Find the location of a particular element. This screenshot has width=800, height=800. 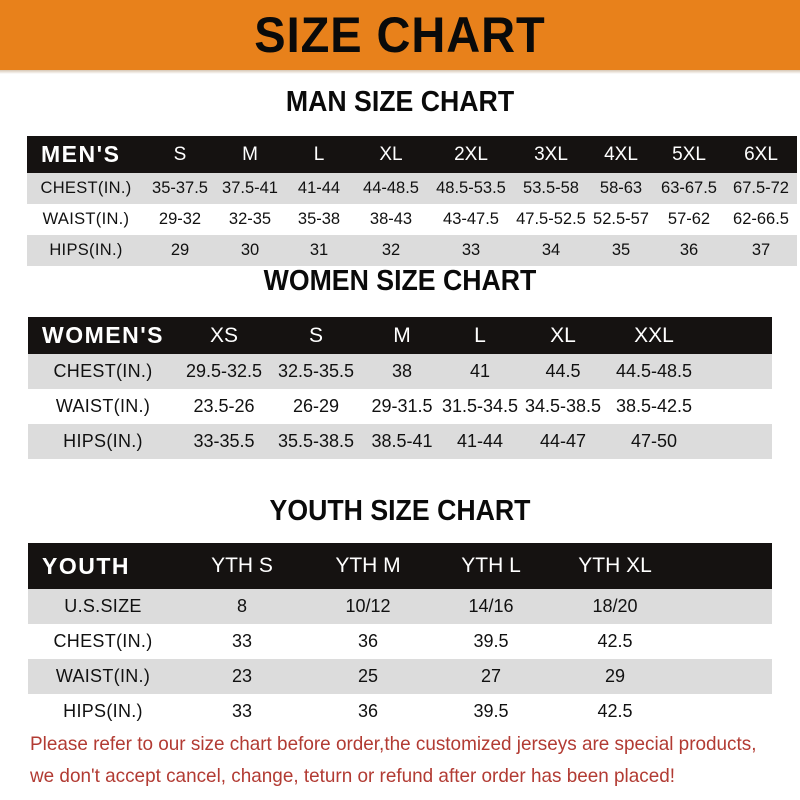

page-title: SIZE CHART is located at coordinates (400, 35).